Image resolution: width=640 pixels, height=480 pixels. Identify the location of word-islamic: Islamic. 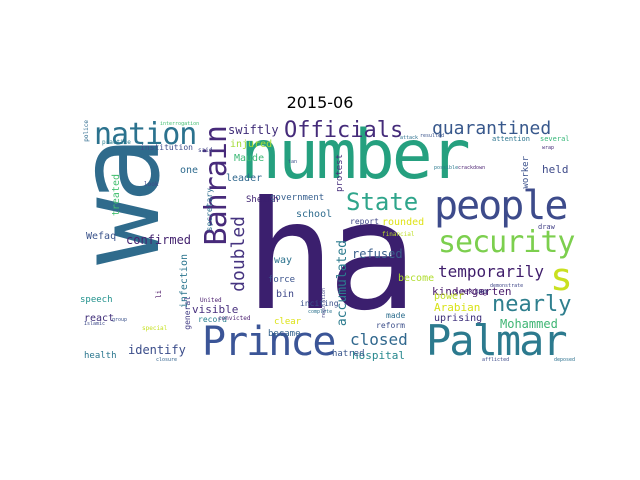
(95, 324).